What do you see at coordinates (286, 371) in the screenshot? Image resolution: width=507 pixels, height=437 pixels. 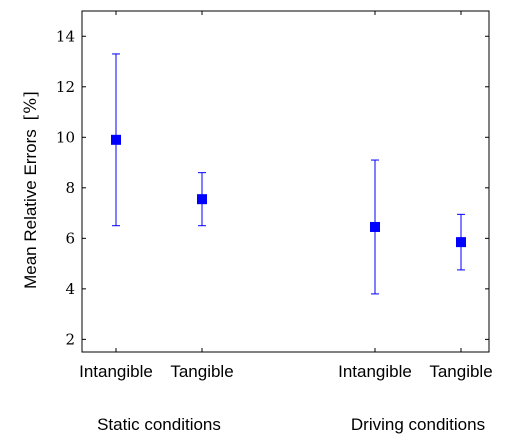 I see `x-axis-labels: Intangible Tangible Intangible Tangible` at bounding box center [286, 371].